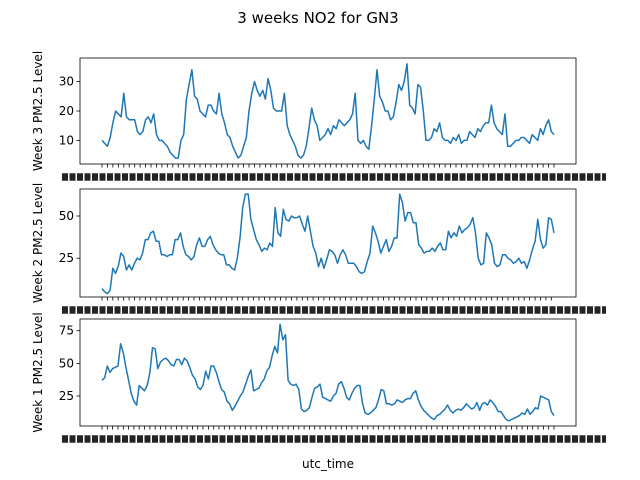 The image size is (640, 480). What do you see at coordinates (66, 111) in the screenshot?
I see `y-tick-label: 20` at bounding box center [66, 111].